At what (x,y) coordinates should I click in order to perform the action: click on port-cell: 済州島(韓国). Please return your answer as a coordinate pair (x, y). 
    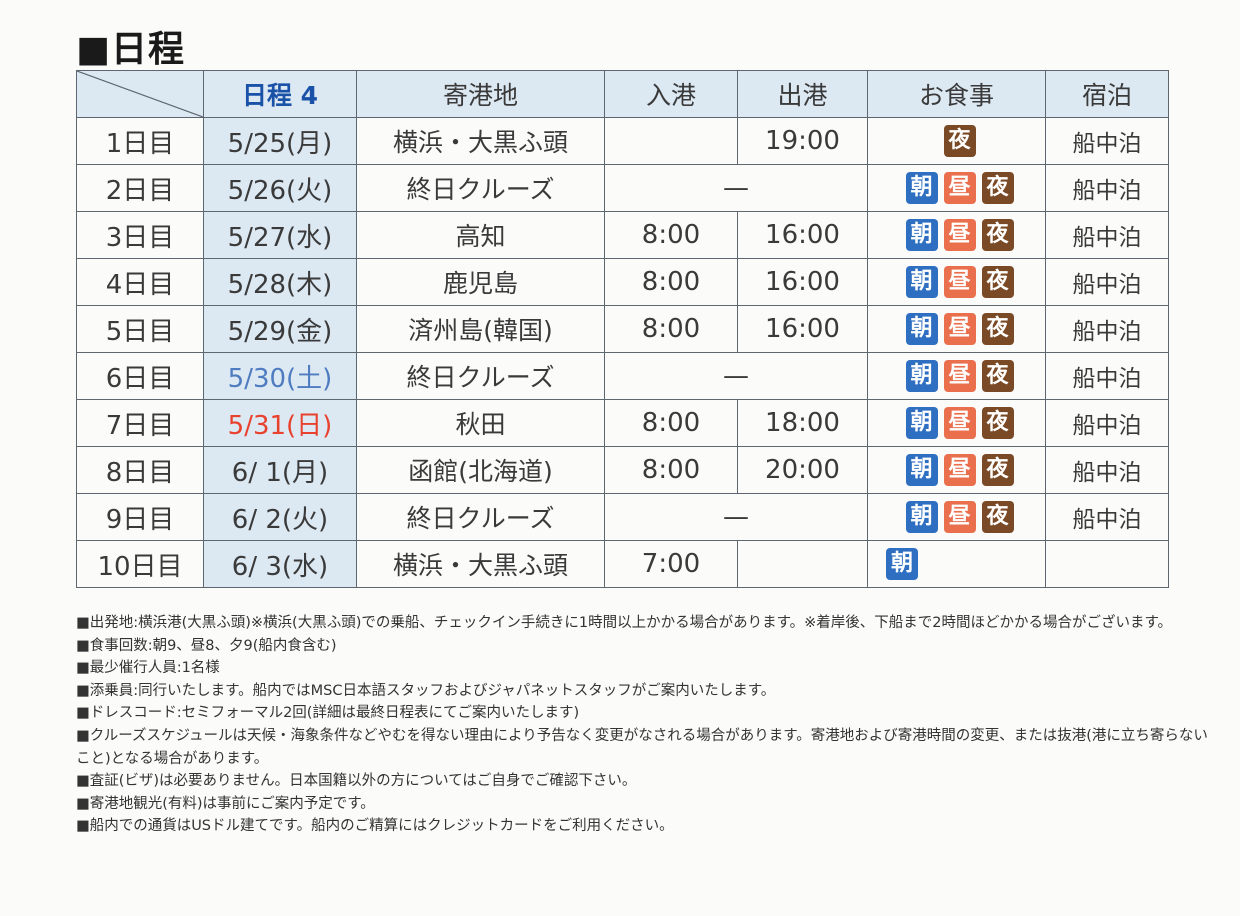
    Looking at the image, I should click on (480, 329).